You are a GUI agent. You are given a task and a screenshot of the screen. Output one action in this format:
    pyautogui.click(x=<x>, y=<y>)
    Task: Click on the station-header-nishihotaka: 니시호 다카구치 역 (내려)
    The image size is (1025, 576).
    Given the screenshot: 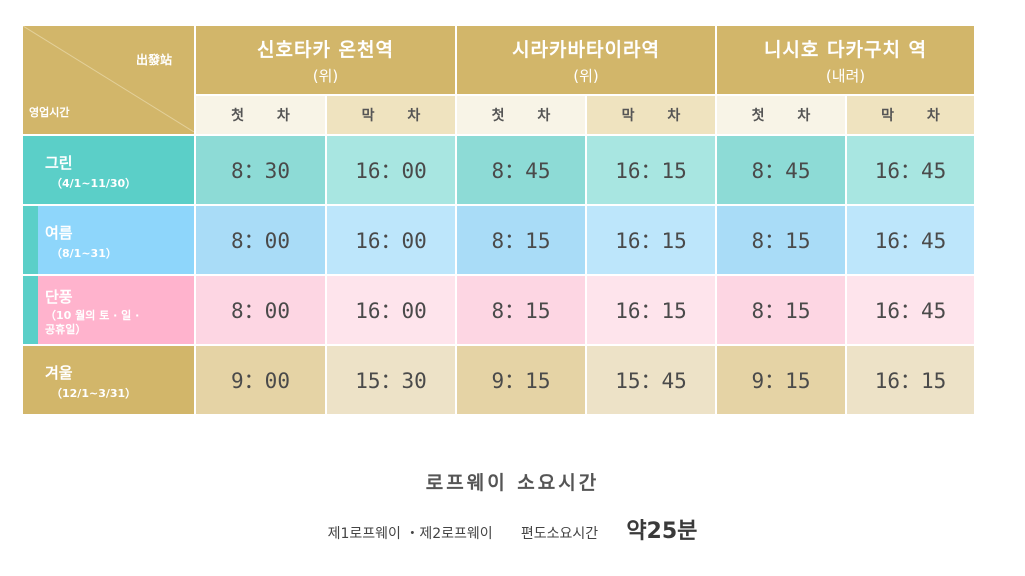 What is the action you would take?
    pyautogui.click(x=845, y=60)
    